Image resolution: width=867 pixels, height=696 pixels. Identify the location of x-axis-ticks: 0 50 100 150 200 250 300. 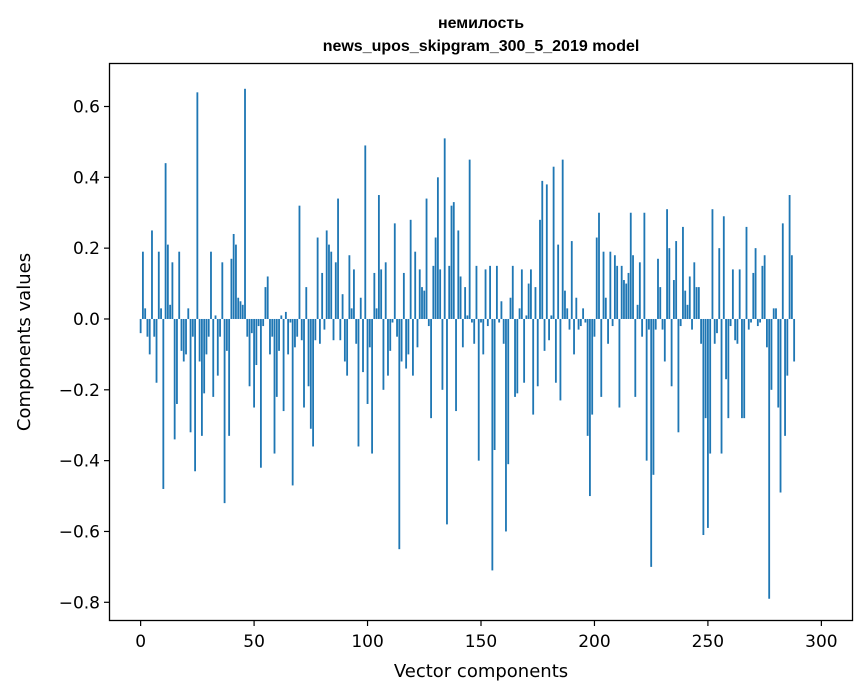
(486, 636).